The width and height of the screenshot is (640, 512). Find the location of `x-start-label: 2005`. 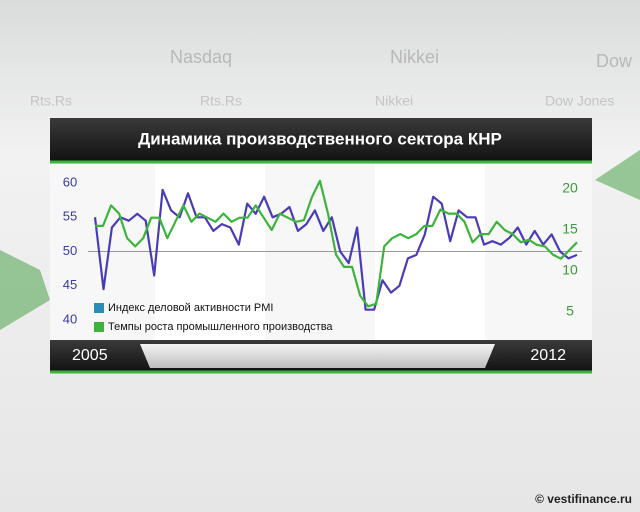

x-start-label: 2005 is located at coordinates (90, 355).